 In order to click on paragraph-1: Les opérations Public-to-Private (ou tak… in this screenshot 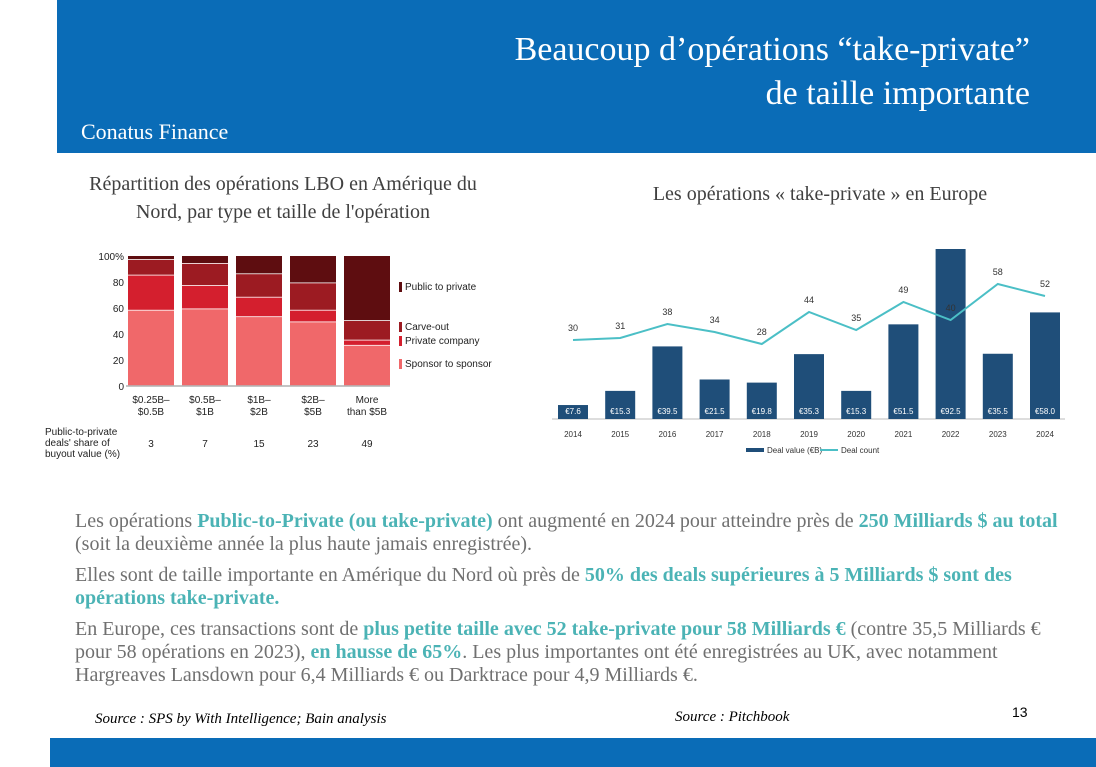, I will do `click(575, 533)`.